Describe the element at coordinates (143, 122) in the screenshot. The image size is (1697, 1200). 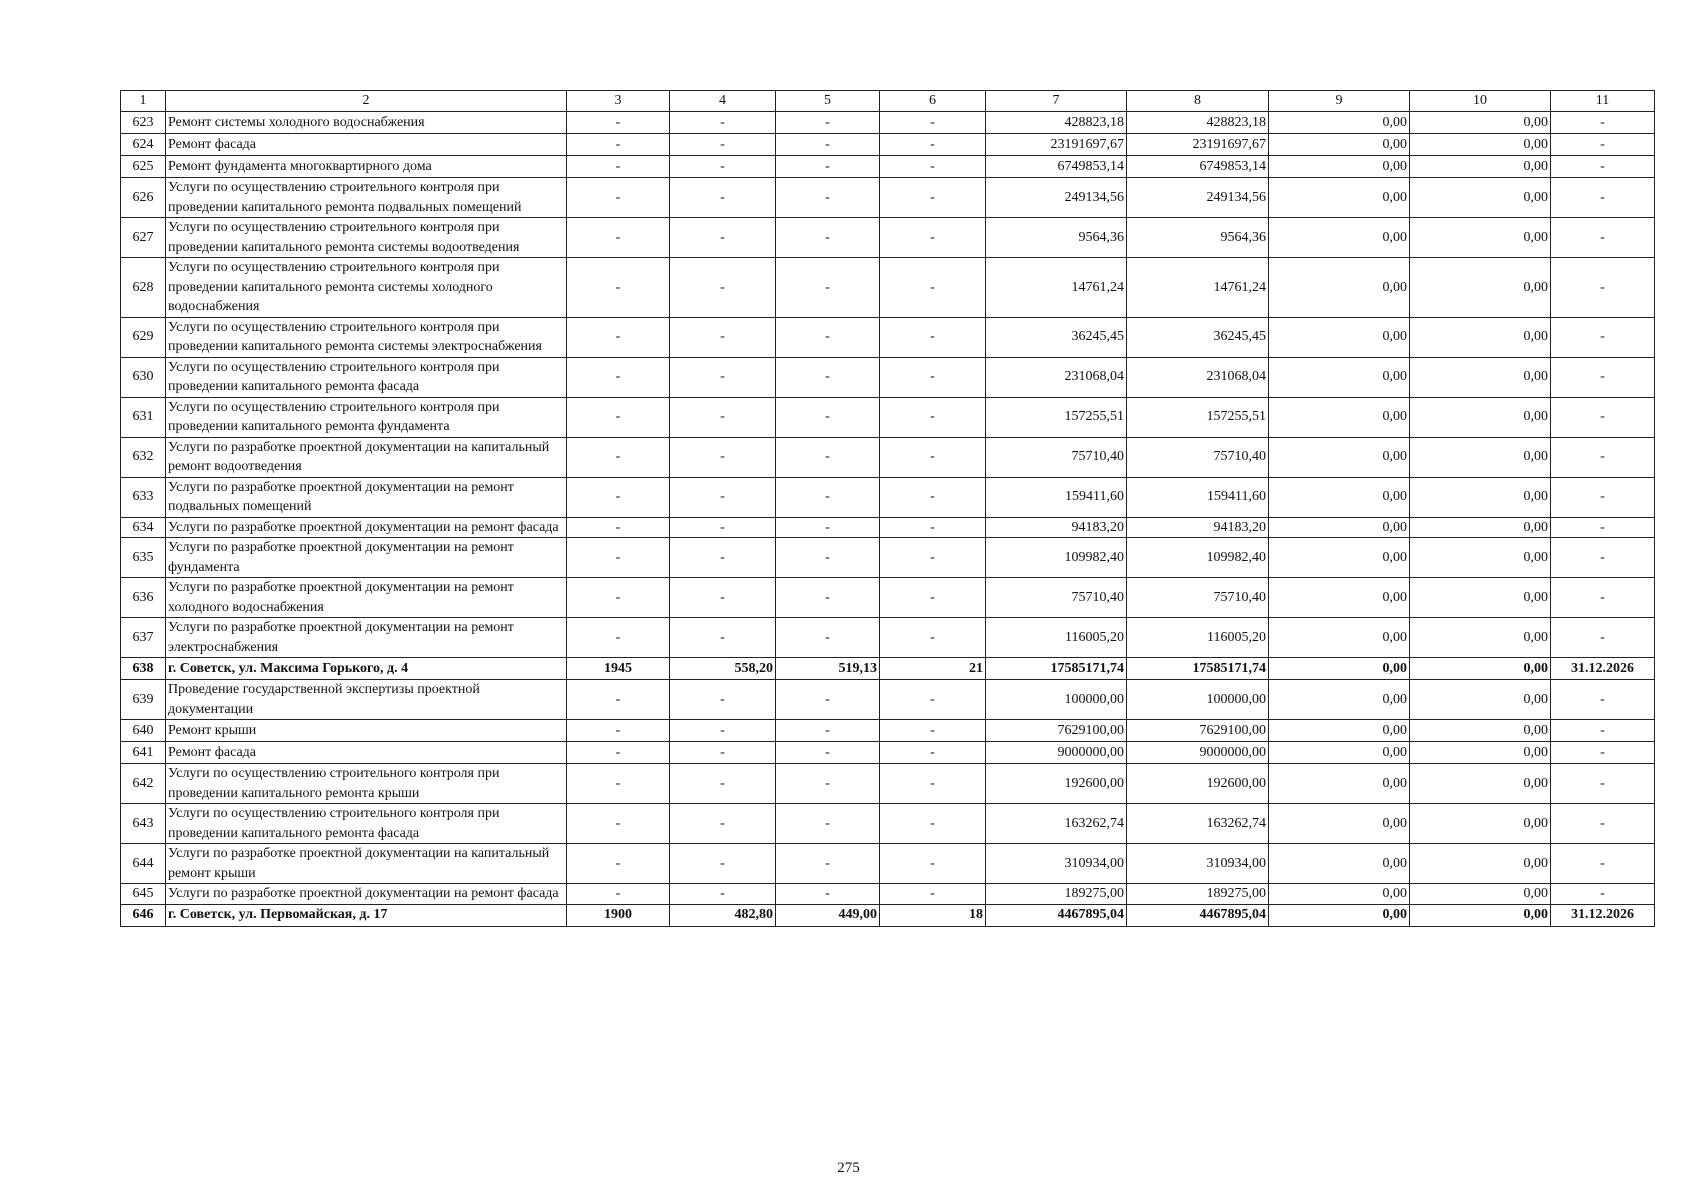
I see `table-cell: 623` at that location.